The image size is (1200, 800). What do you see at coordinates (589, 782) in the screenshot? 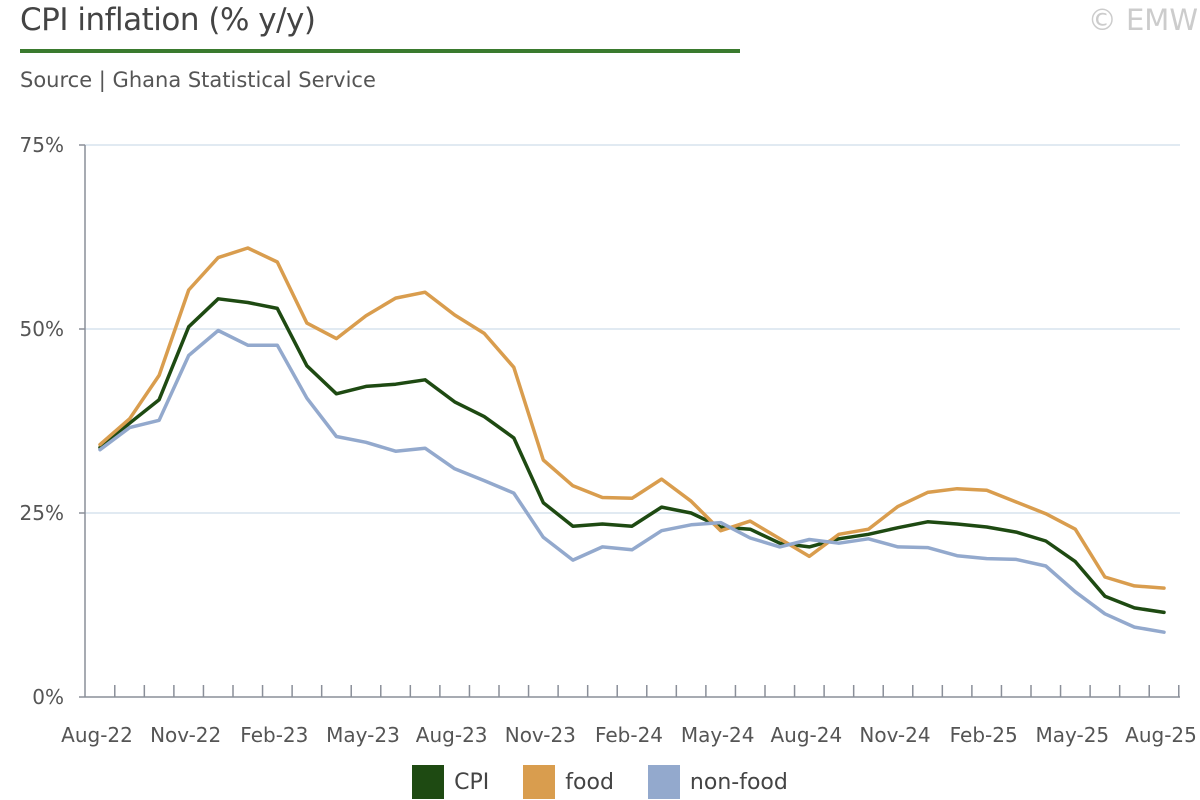
I see `legend-label-food: food` at bounding box center [589, 782].